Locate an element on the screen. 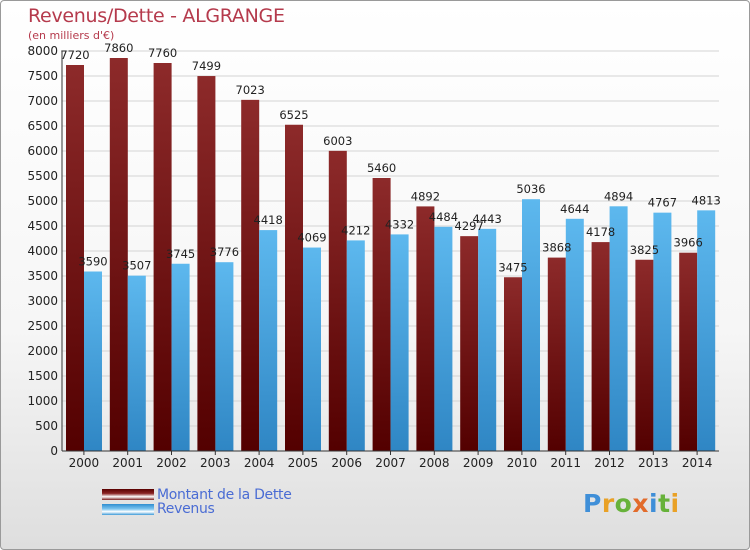 The width and height of the screenshot is (750, 550). value-label-dette: 4178 is located at coordinates (600, 232).